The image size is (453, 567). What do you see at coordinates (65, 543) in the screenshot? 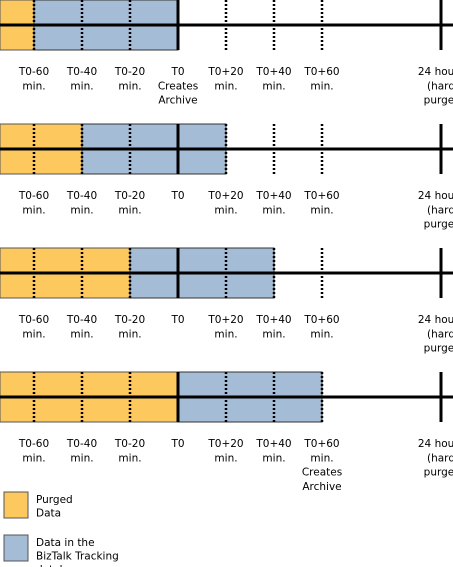
I see `legend-label: Data in the` at bounding box center [65, 543].